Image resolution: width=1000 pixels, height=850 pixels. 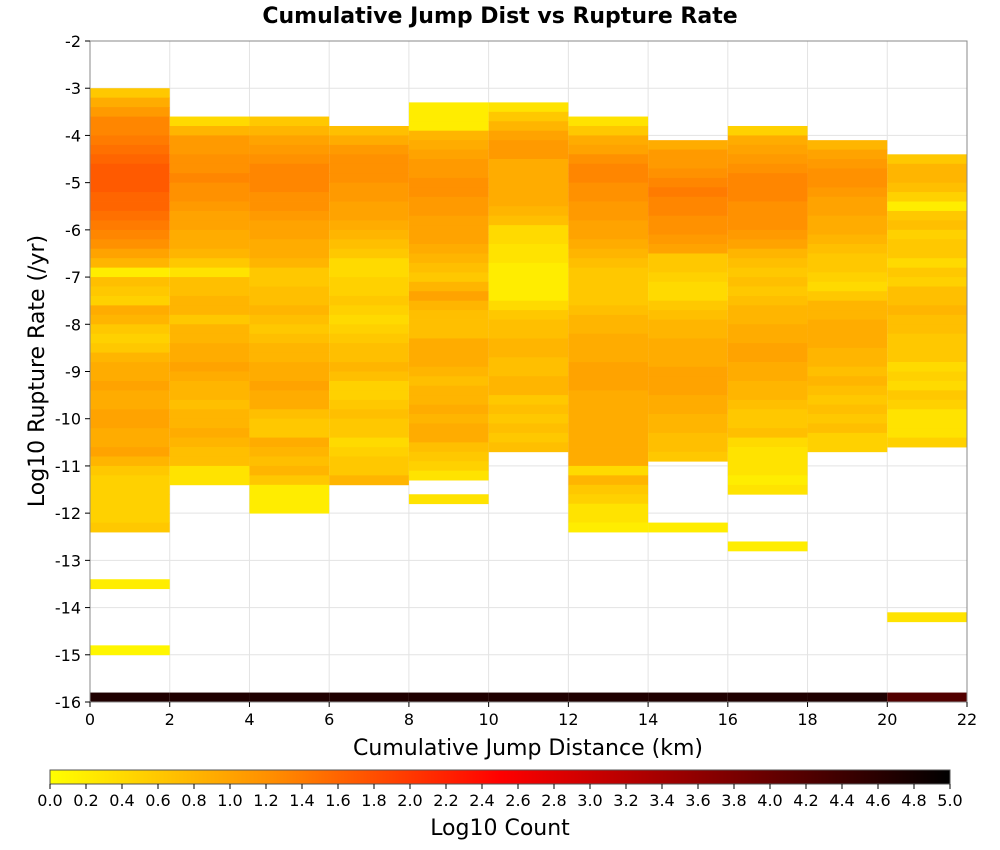 What do you see at coordinates (73, 324) in the screenshot?
I see `y-tick-label: -8` at bounding box center [73, 324].